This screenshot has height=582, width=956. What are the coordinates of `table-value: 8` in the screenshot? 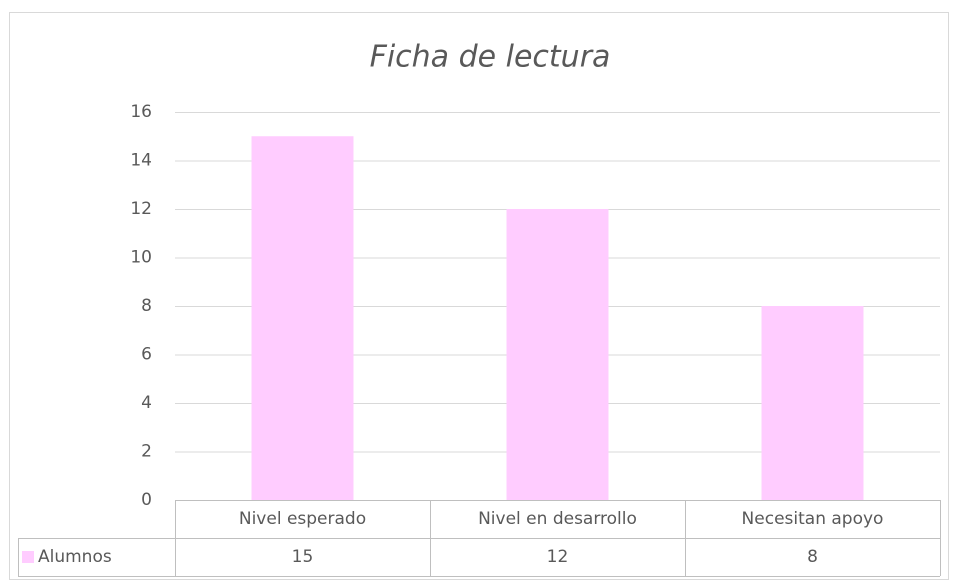 It's located at (812, 557).